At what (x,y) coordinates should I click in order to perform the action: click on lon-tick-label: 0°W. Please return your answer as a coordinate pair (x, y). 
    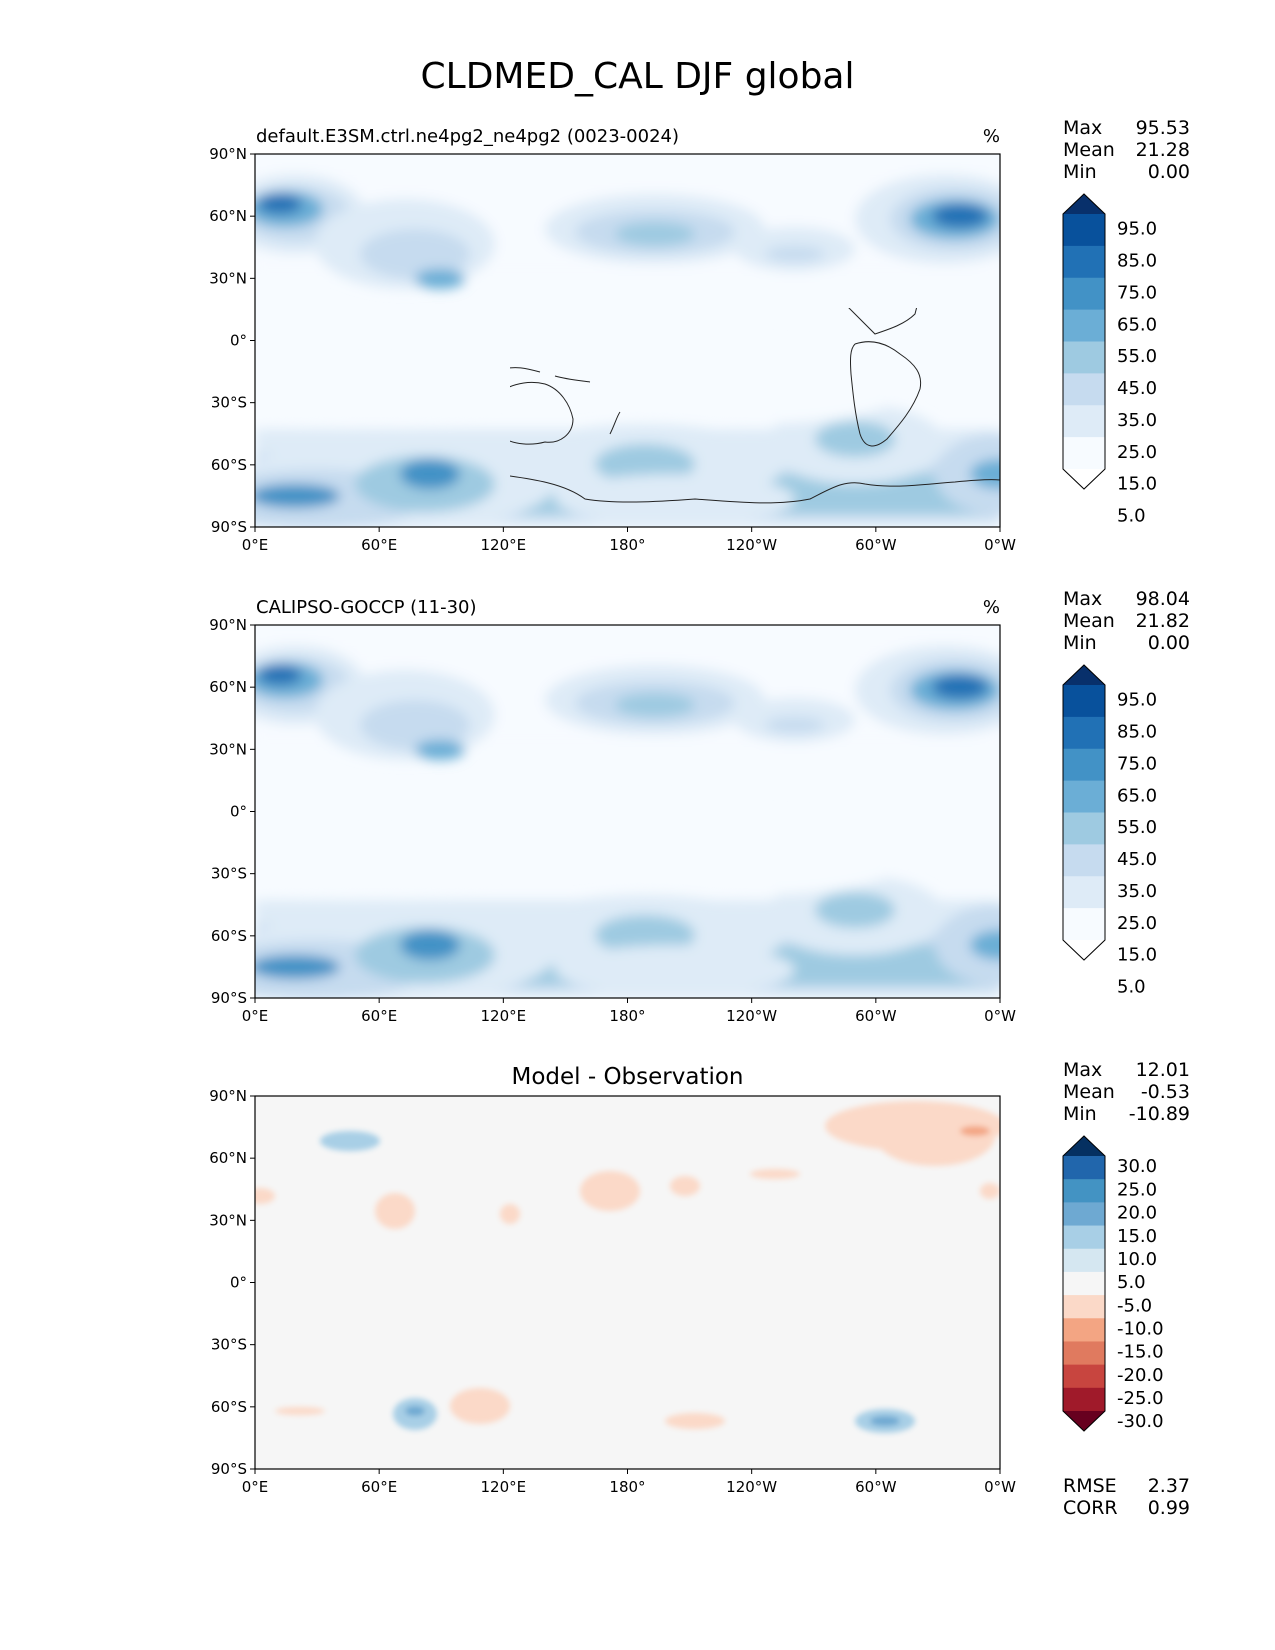
    Looking at the image, I should click on (1000, 1487).